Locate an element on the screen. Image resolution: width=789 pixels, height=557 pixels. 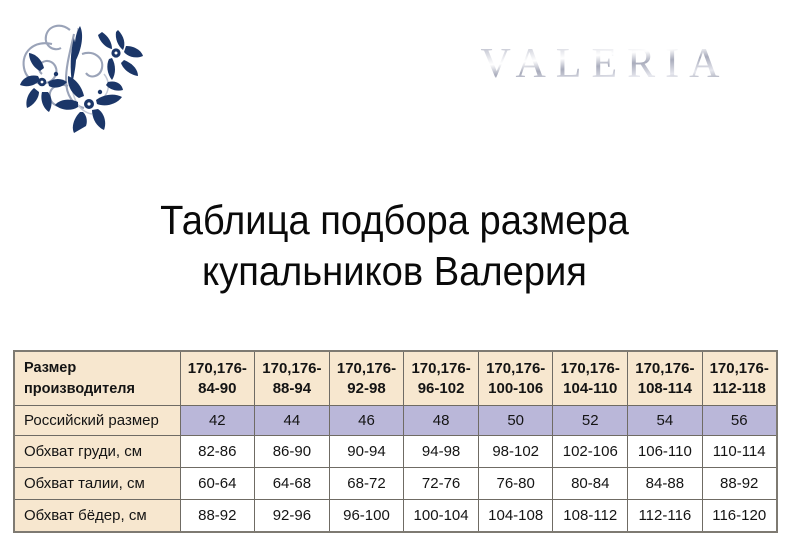
row-label-russian-size: Российский размер is located at coordinates (97, 420).